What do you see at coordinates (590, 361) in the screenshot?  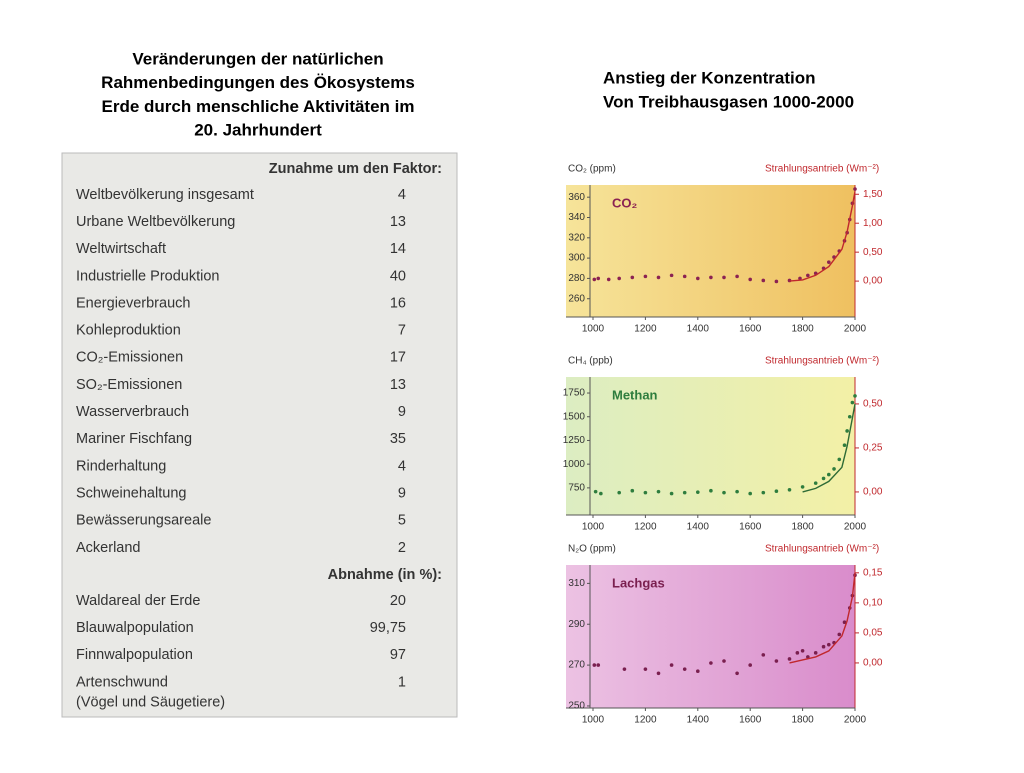 I see `y-axis-label: CH₄ (ppb)` at bounding box center [590, 361].